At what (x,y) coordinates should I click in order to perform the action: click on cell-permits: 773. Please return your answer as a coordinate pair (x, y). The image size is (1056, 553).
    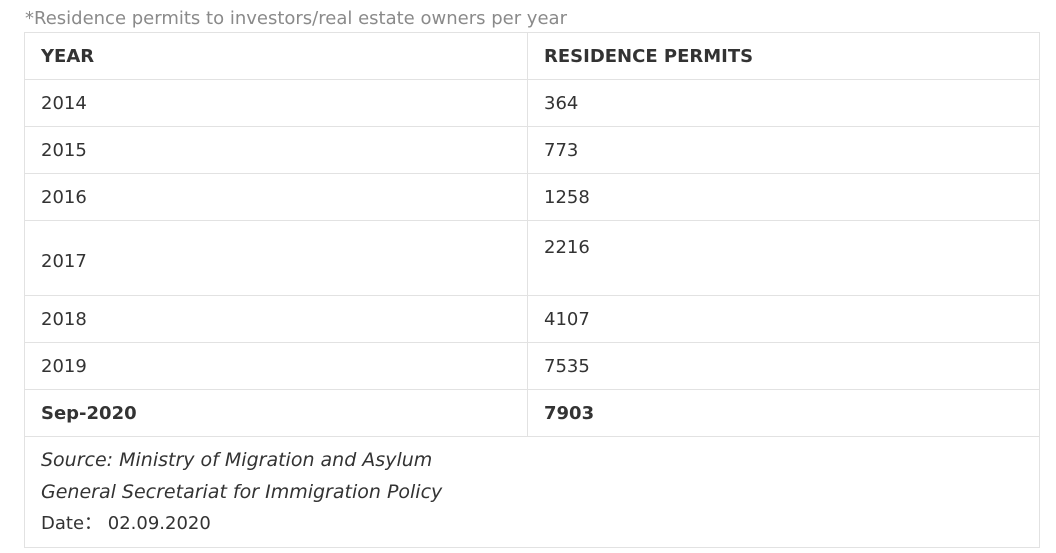
    Looking at the image, I should click on (783, 150).